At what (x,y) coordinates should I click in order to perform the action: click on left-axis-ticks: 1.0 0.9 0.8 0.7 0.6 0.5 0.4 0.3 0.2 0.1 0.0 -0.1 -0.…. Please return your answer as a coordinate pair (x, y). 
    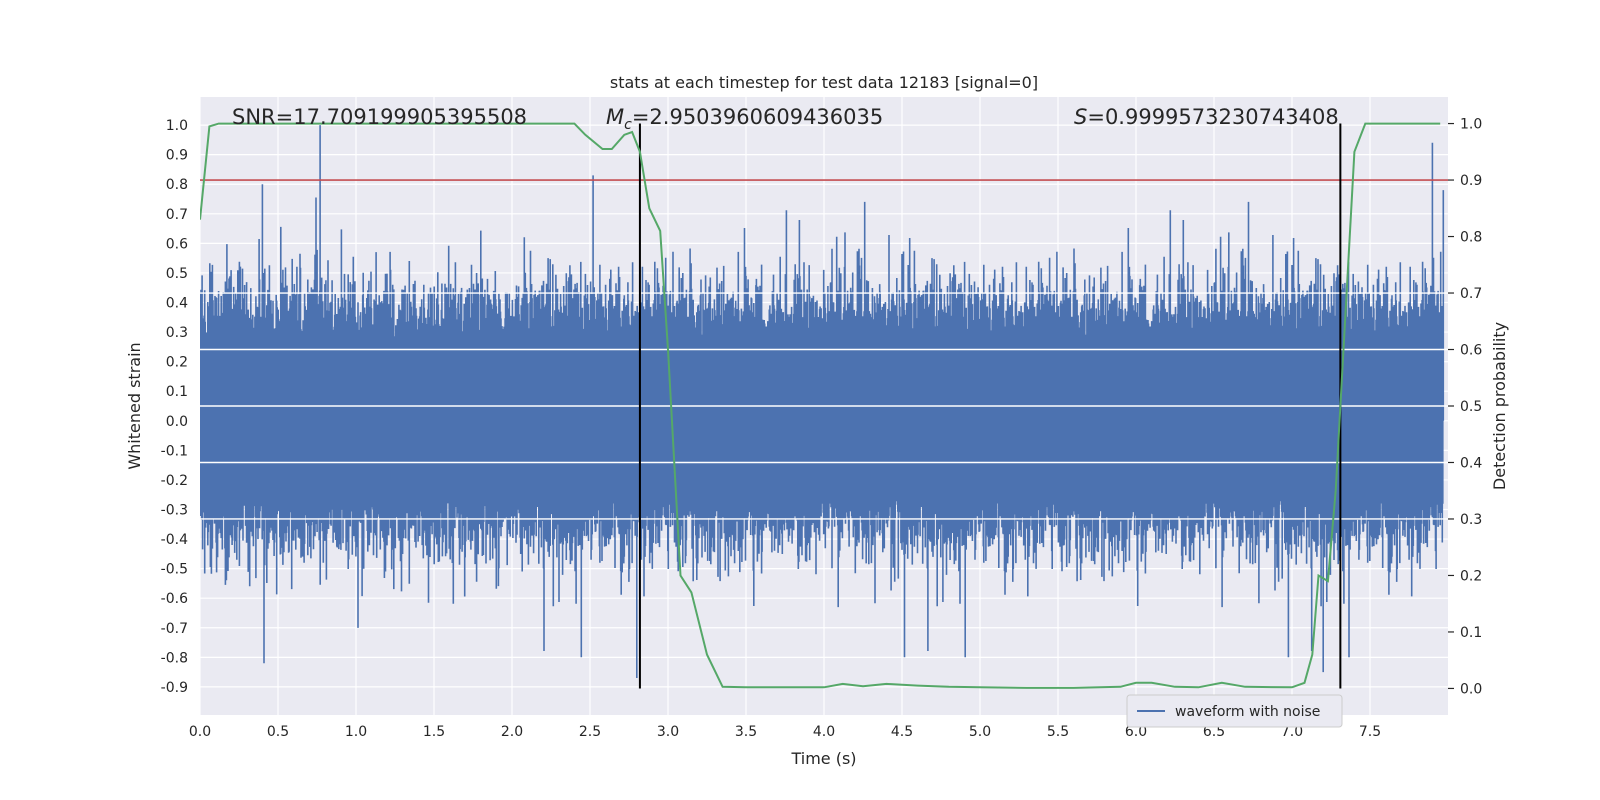
    Looking at the image, I should click on (174, 407).